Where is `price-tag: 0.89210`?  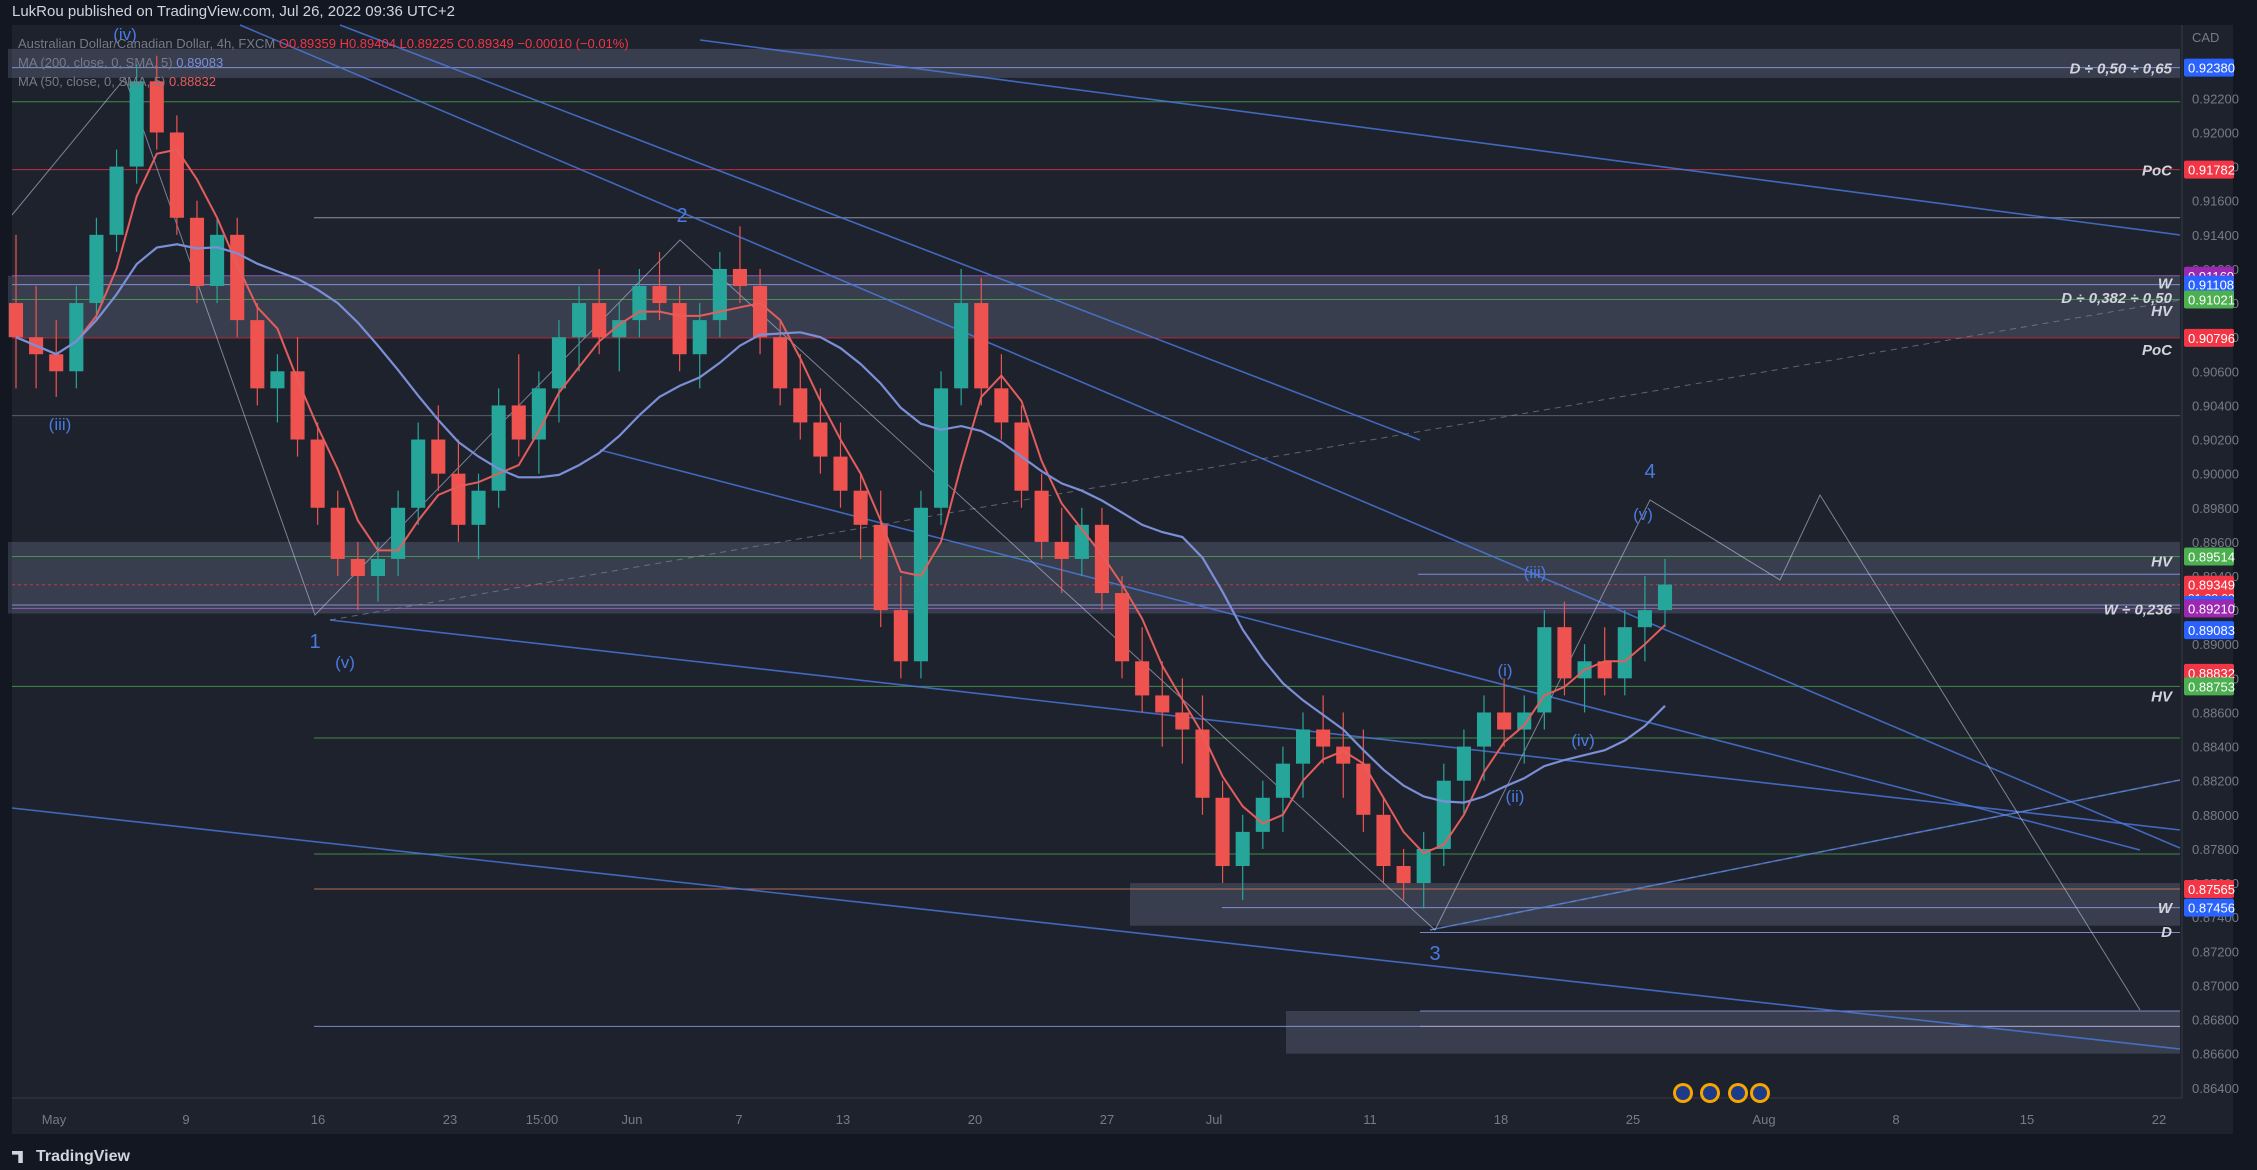 price-tag: 0.89210 is located at coordinates (2209, 608).